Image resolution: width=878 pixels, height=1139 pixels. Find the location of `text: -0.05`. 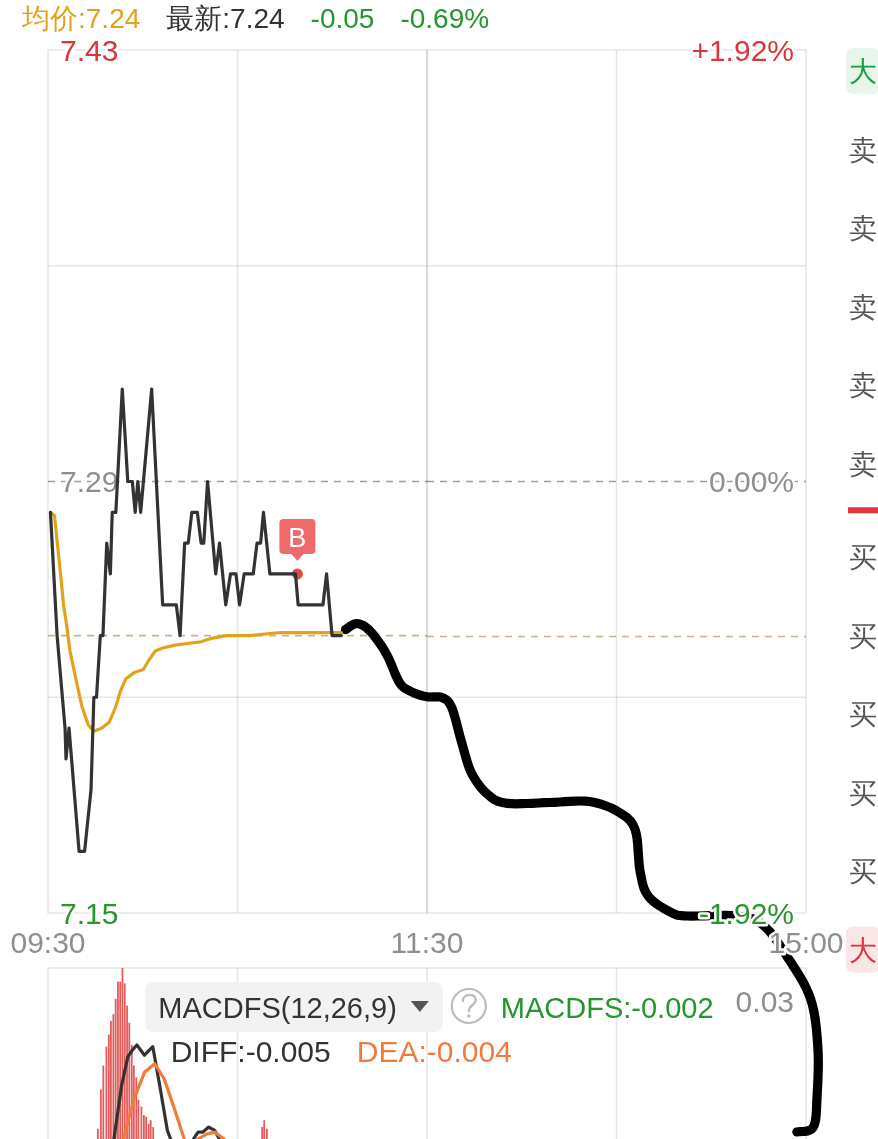

text: -0.05 is located at coordinates (342, 18).